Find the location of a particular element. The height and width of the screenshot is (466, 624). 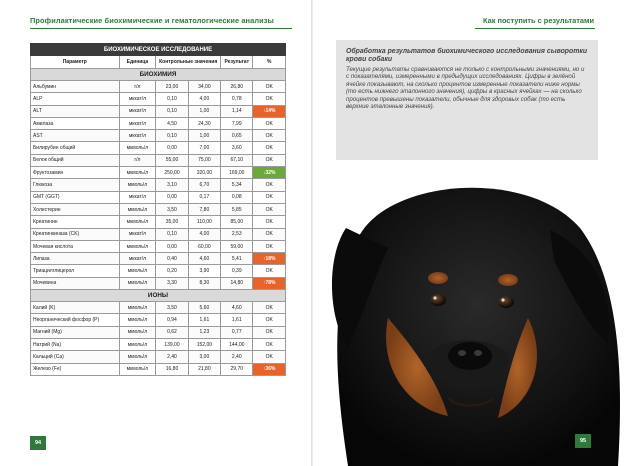

table-row: Мочевина ммоль/л 3,30 8,30 14,80 ↑78% is located at coordinates (158, 283).